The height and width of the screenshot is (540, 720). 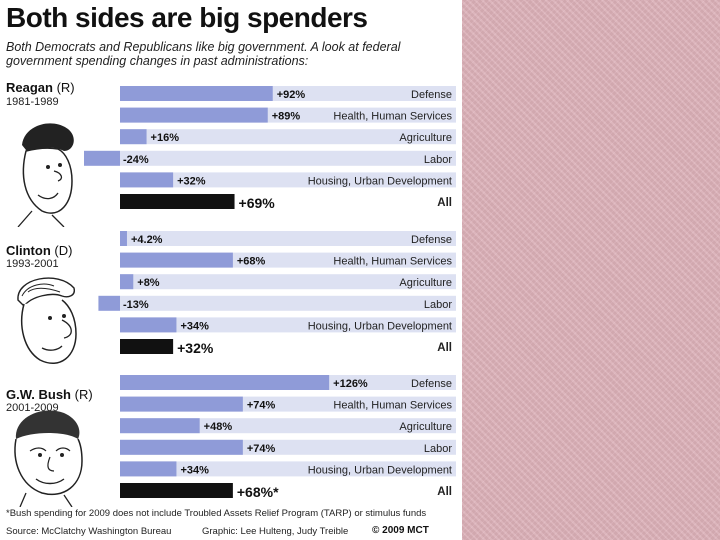 I want to click on value-label: +89%, so click(x=286, y=117).